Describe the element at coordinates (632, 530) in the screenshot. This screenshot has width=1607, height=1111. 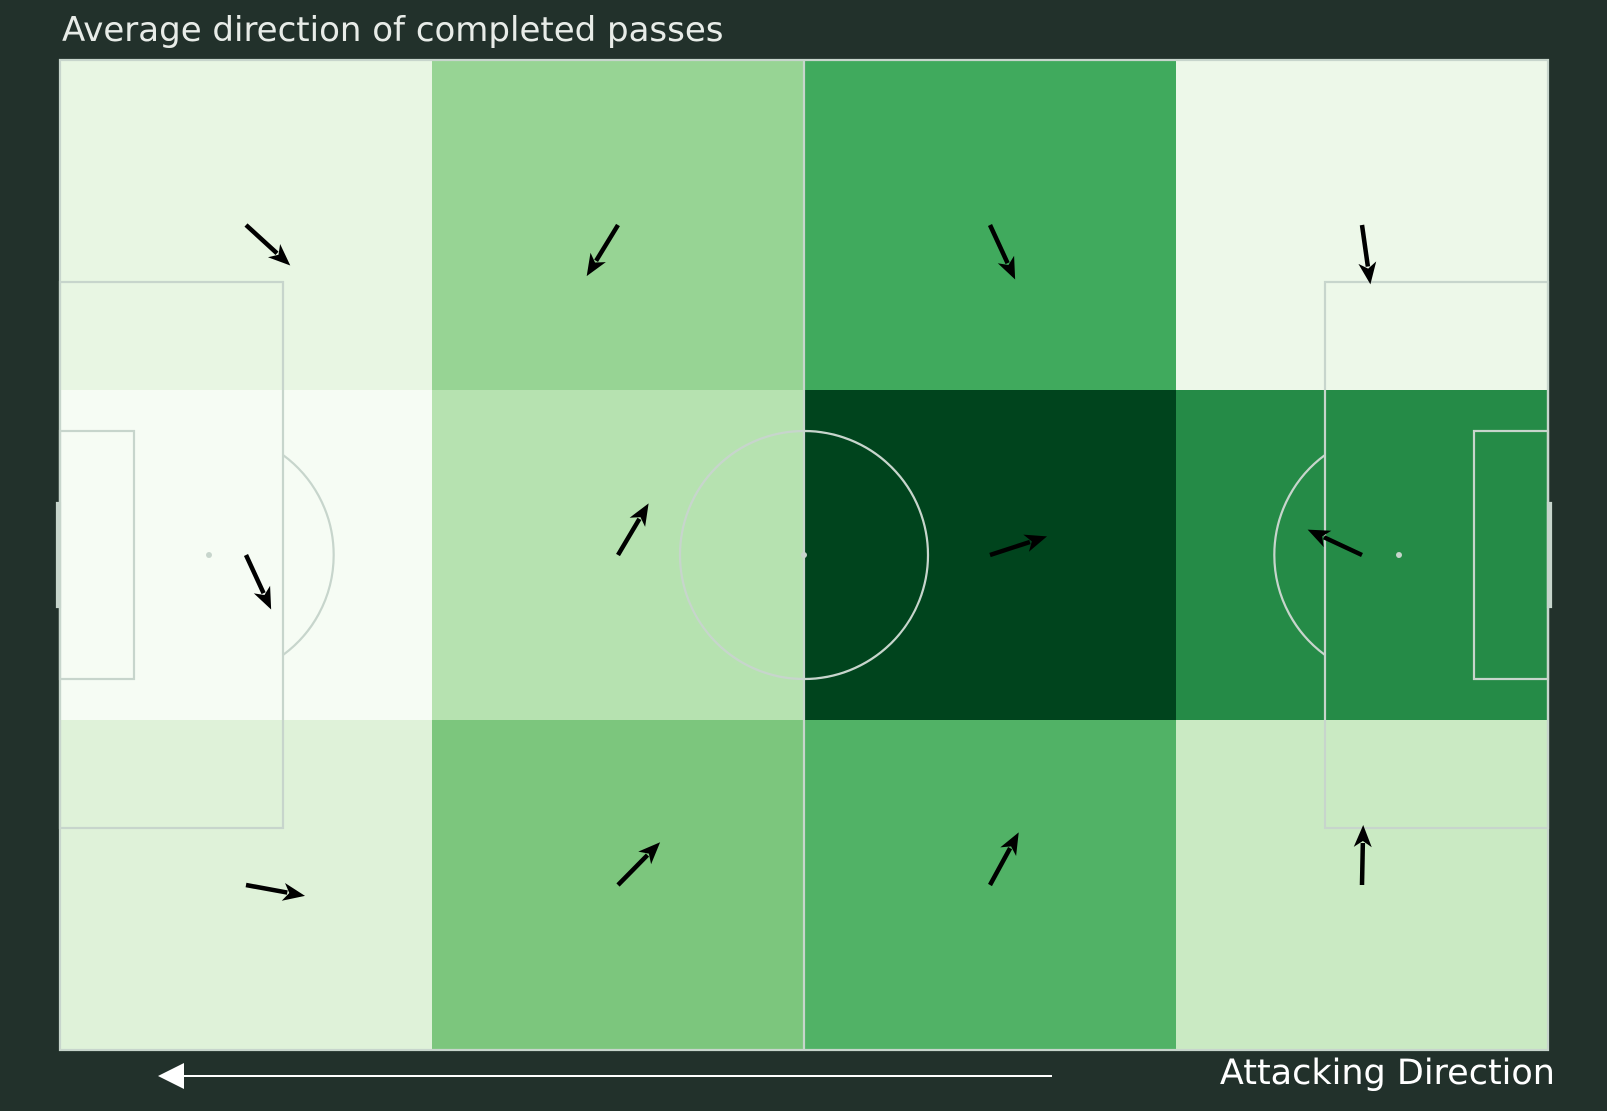
I see `pass-arrow-r1-c1` at that location.